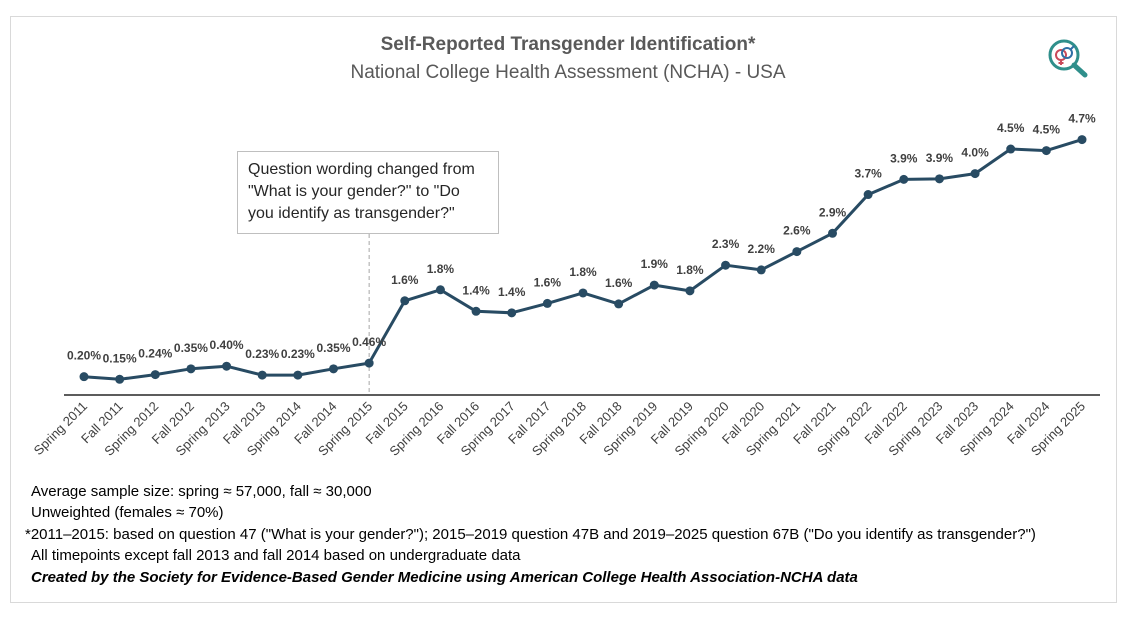 Image resolution: width=1136 pixels, height=620 pixels. I want to click on data-label: 2.9%, so click(833, 212).